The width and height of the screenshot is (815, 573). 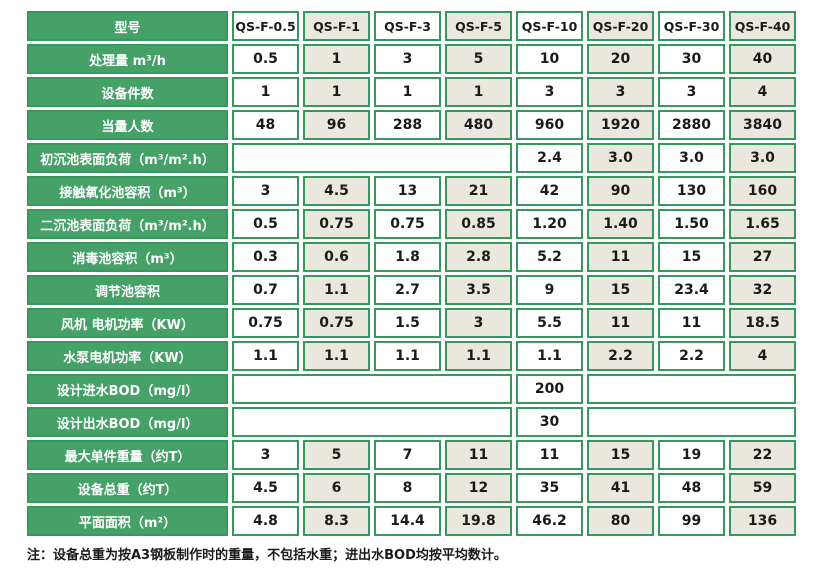 What do you see at coordinates (407, 323) in the screenshot?
I see `value-cell: 1.5` at bounding box center [407, 323].